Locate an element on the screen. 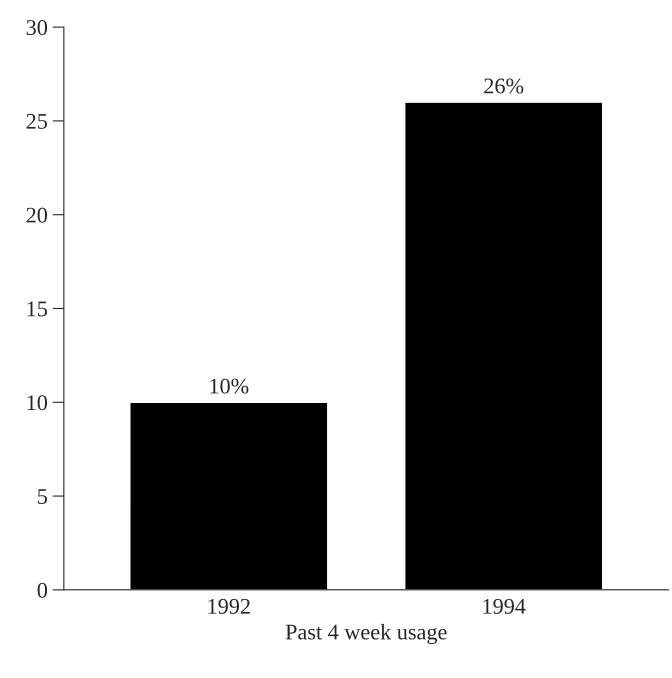 Image resolution: width=672 pixels, height=678 pixels. x-tick-label: 1992 is located at coordinates (229, 606).